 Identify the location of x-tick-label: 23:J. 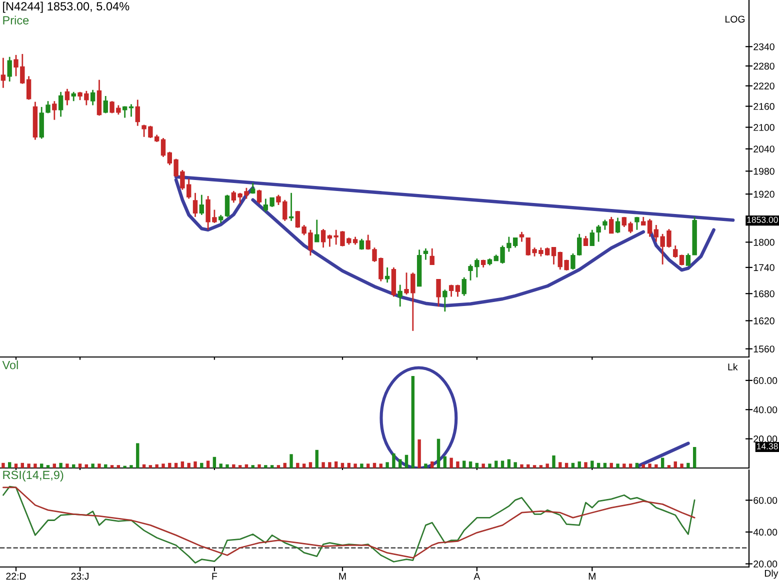
(79, 576).